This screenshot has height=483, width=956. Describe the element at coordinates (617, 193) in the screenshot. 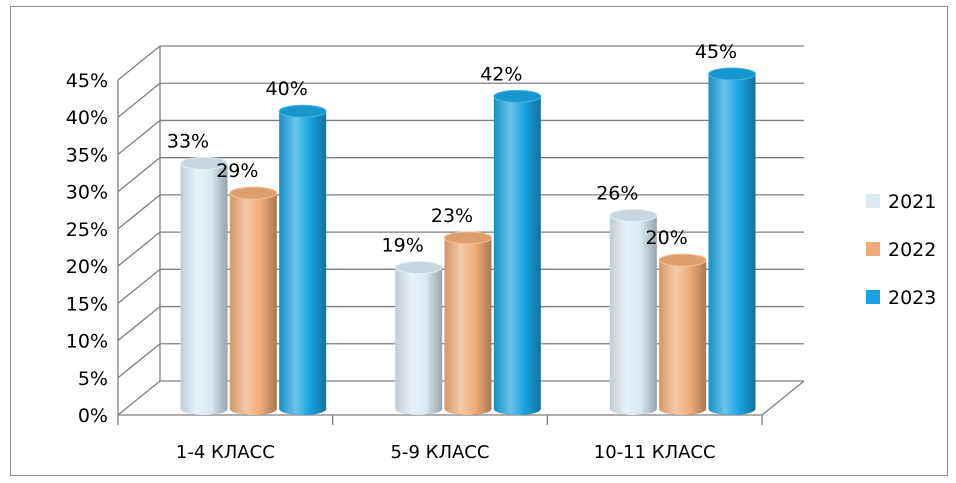

I see `data-label: 26%` at that location.